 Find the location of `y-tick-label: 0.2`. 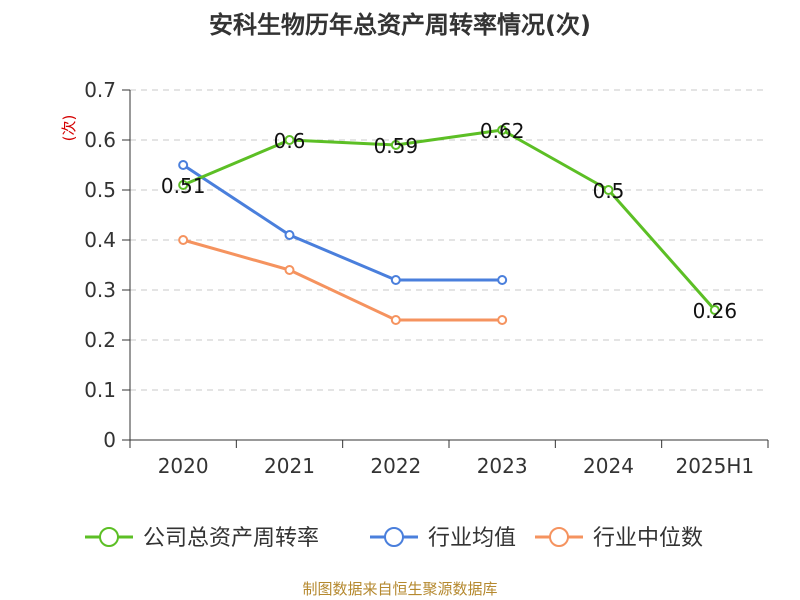

y-tick-label: 0.2 is located at coordinates (100, 340).